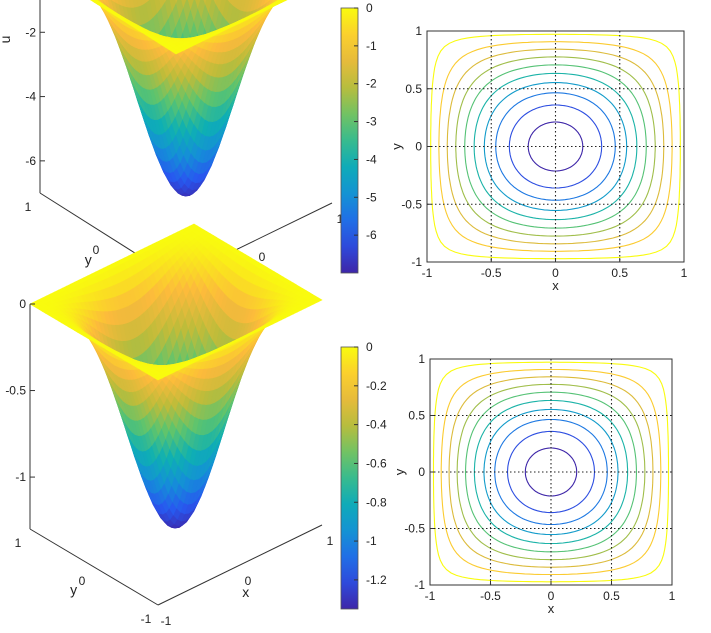 Image resolution: width=711 pixels, height=633 pixels. What do you see at coordinates (376, 386) in the screenshot?
I see `colorbar-tick-label: -0.2` at bounding box center [376, 386].